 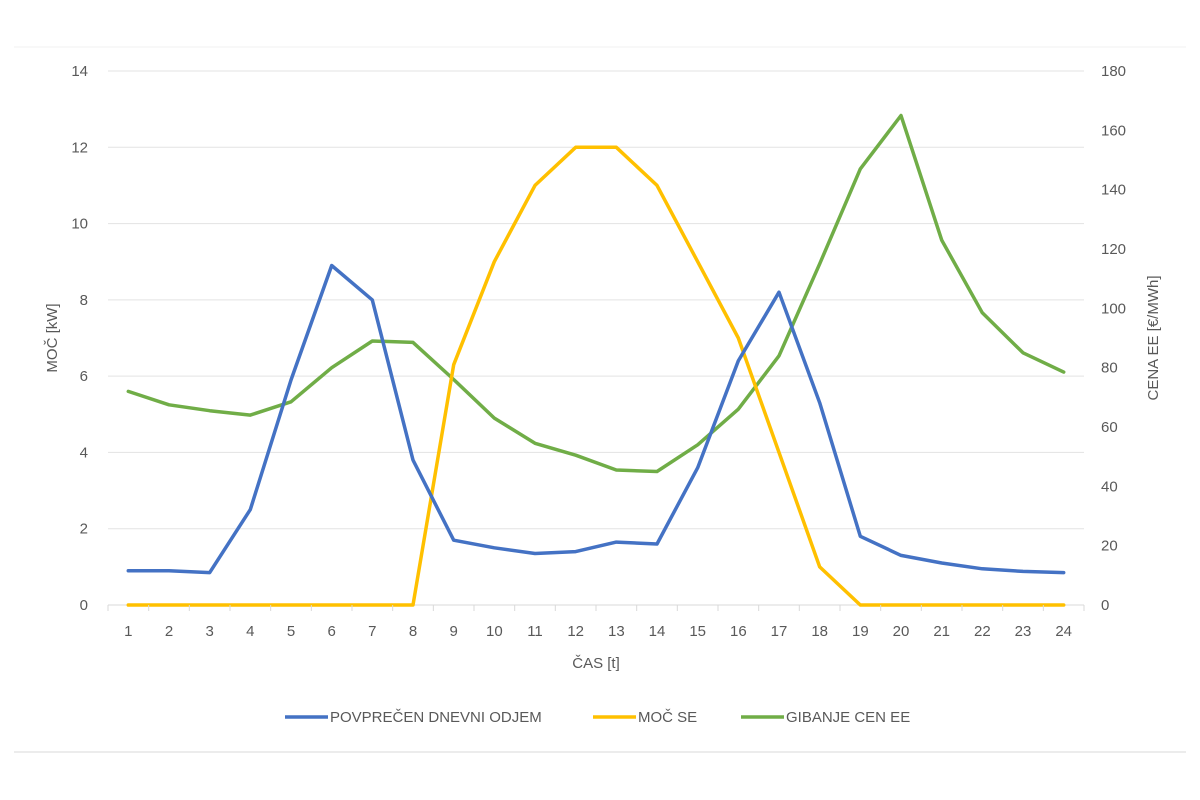 I want to click on x-axis-tick-label: 5, so click(x=291, y=631).